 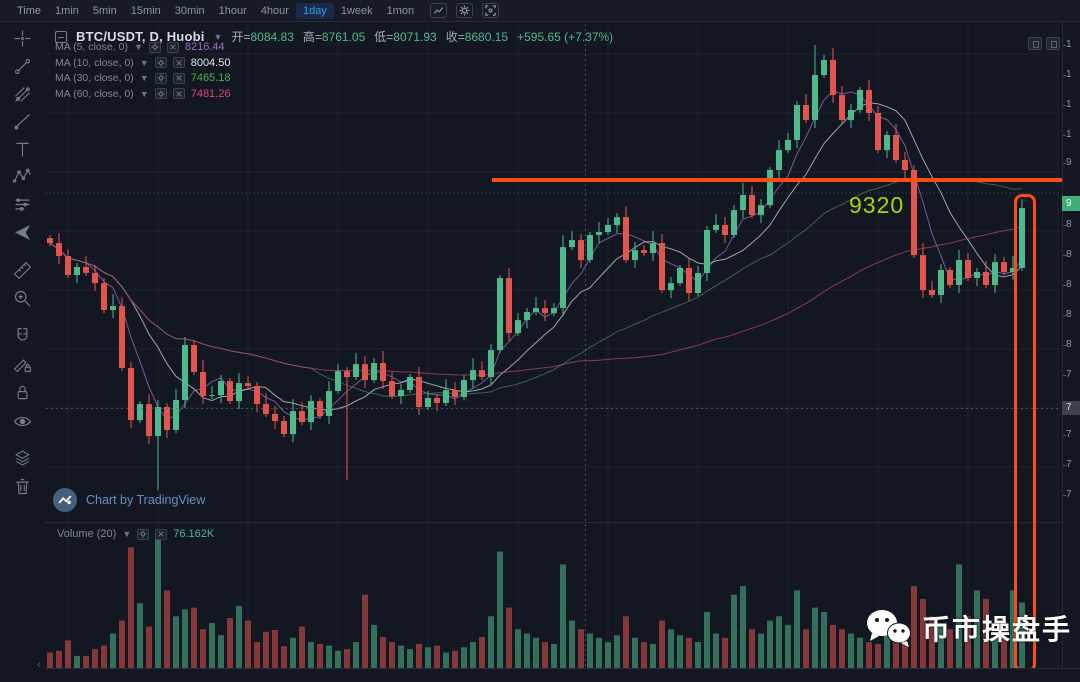 What do you see at coordinates (22, 176) in the screenshot?
I see `xabcd-pattern-icon` at bounding box center [22, 176].